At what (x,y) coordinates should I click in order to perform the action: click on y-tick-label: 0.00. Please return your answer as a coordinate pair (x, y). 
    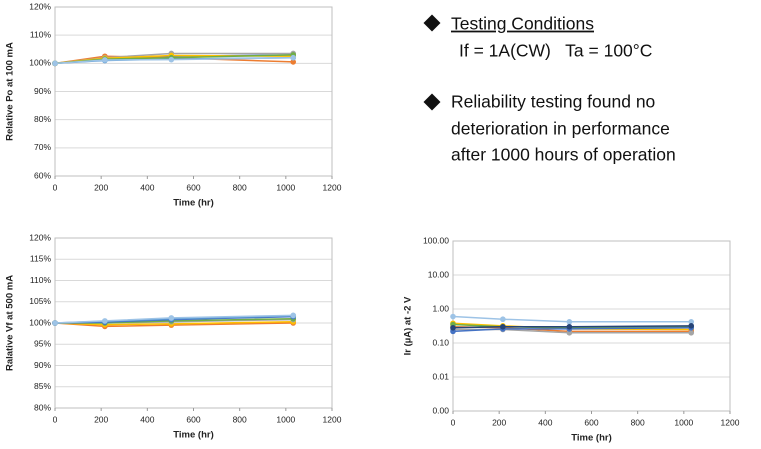
    Looking at the image, I should click on (440, 410).